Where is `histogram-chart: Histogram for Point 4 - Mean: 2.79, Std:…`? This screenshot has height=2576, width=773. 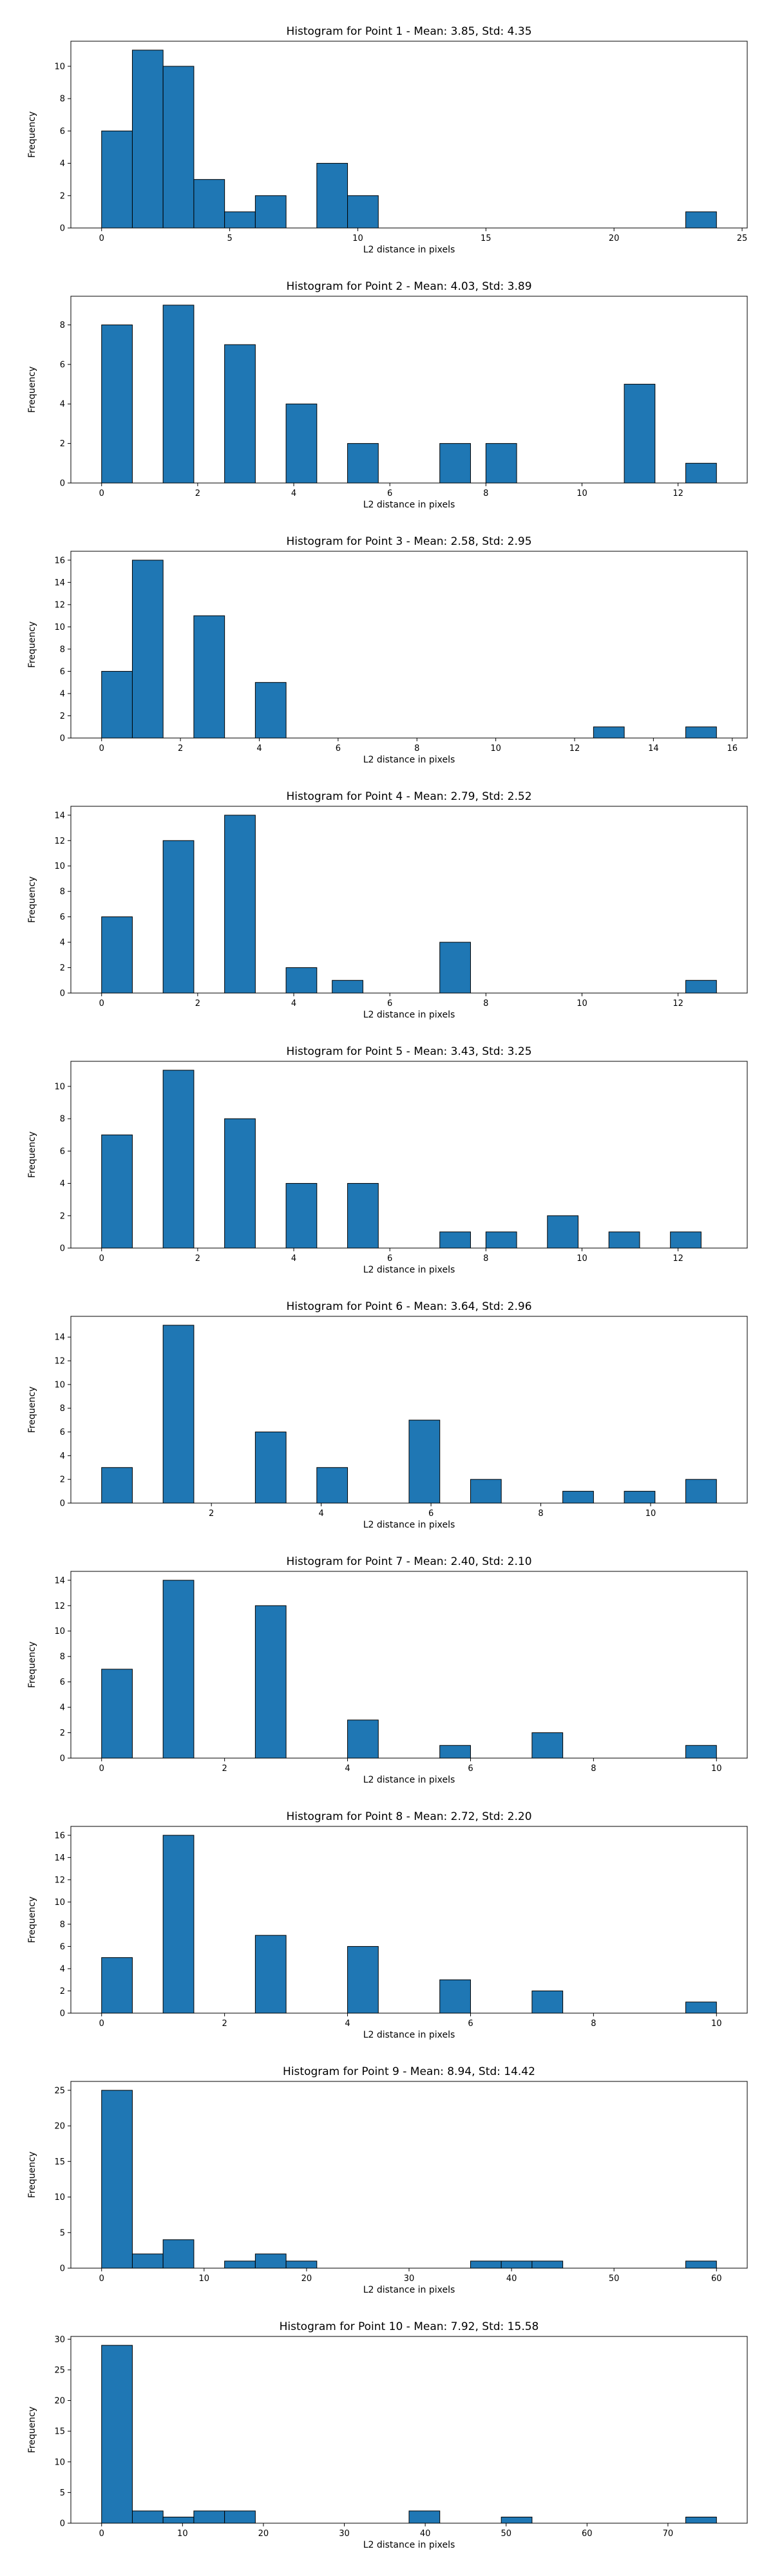
histogram-chart: Histogram for Point 4 - Mean: 2.79, Std:… is located at coordinates (387, 905).